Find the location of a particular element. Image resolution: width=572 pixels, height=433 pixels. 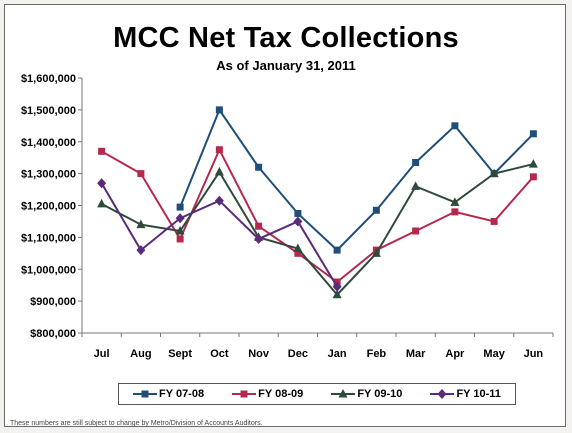

x-tick-label: Feb is located at coordinates (377, 354).